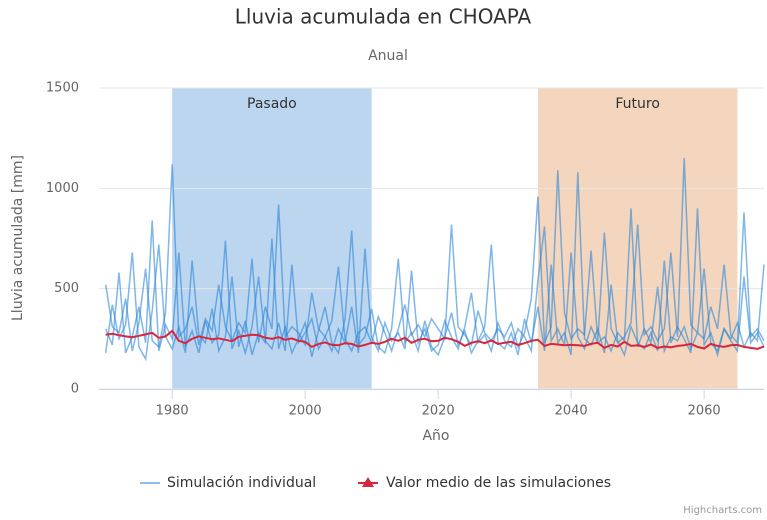 Image resolution: width=767 pixels, height=520 pixels. Describe the element at coordinates (241, 483) in the screenshot. I see `legend-label: Simulación individual` at that location.